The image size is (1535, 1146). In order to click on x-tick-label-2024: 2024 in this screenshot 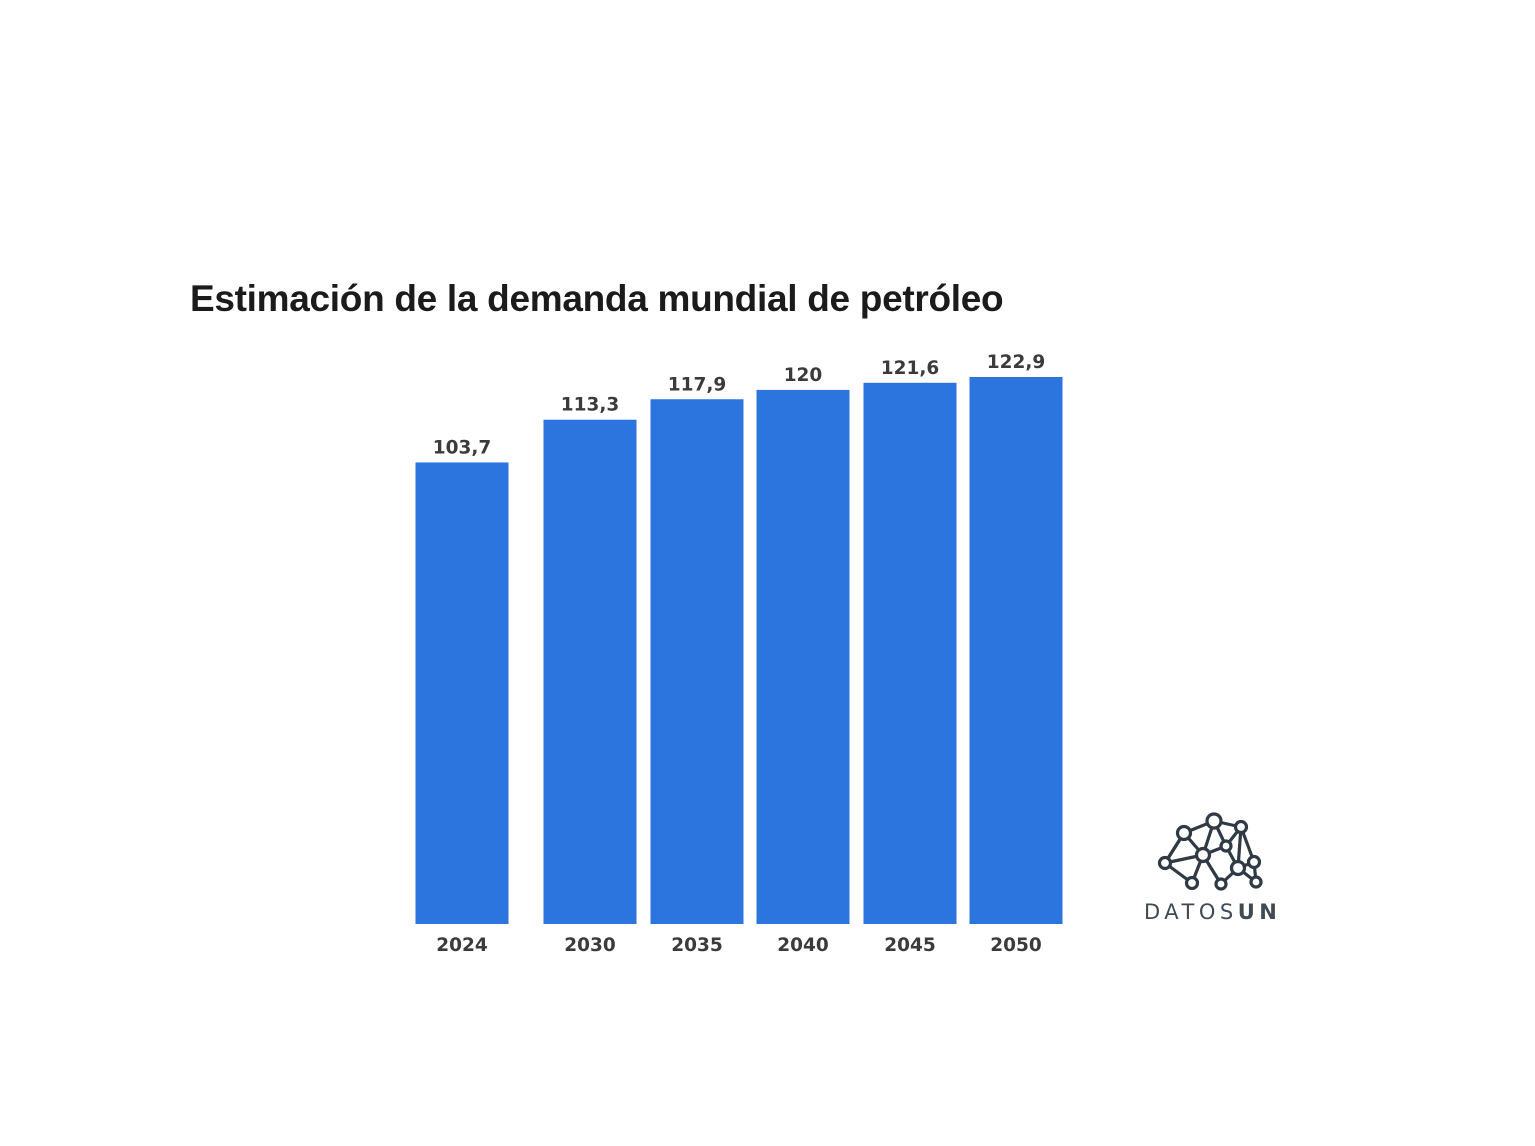, I will do `click(462, 945)`.